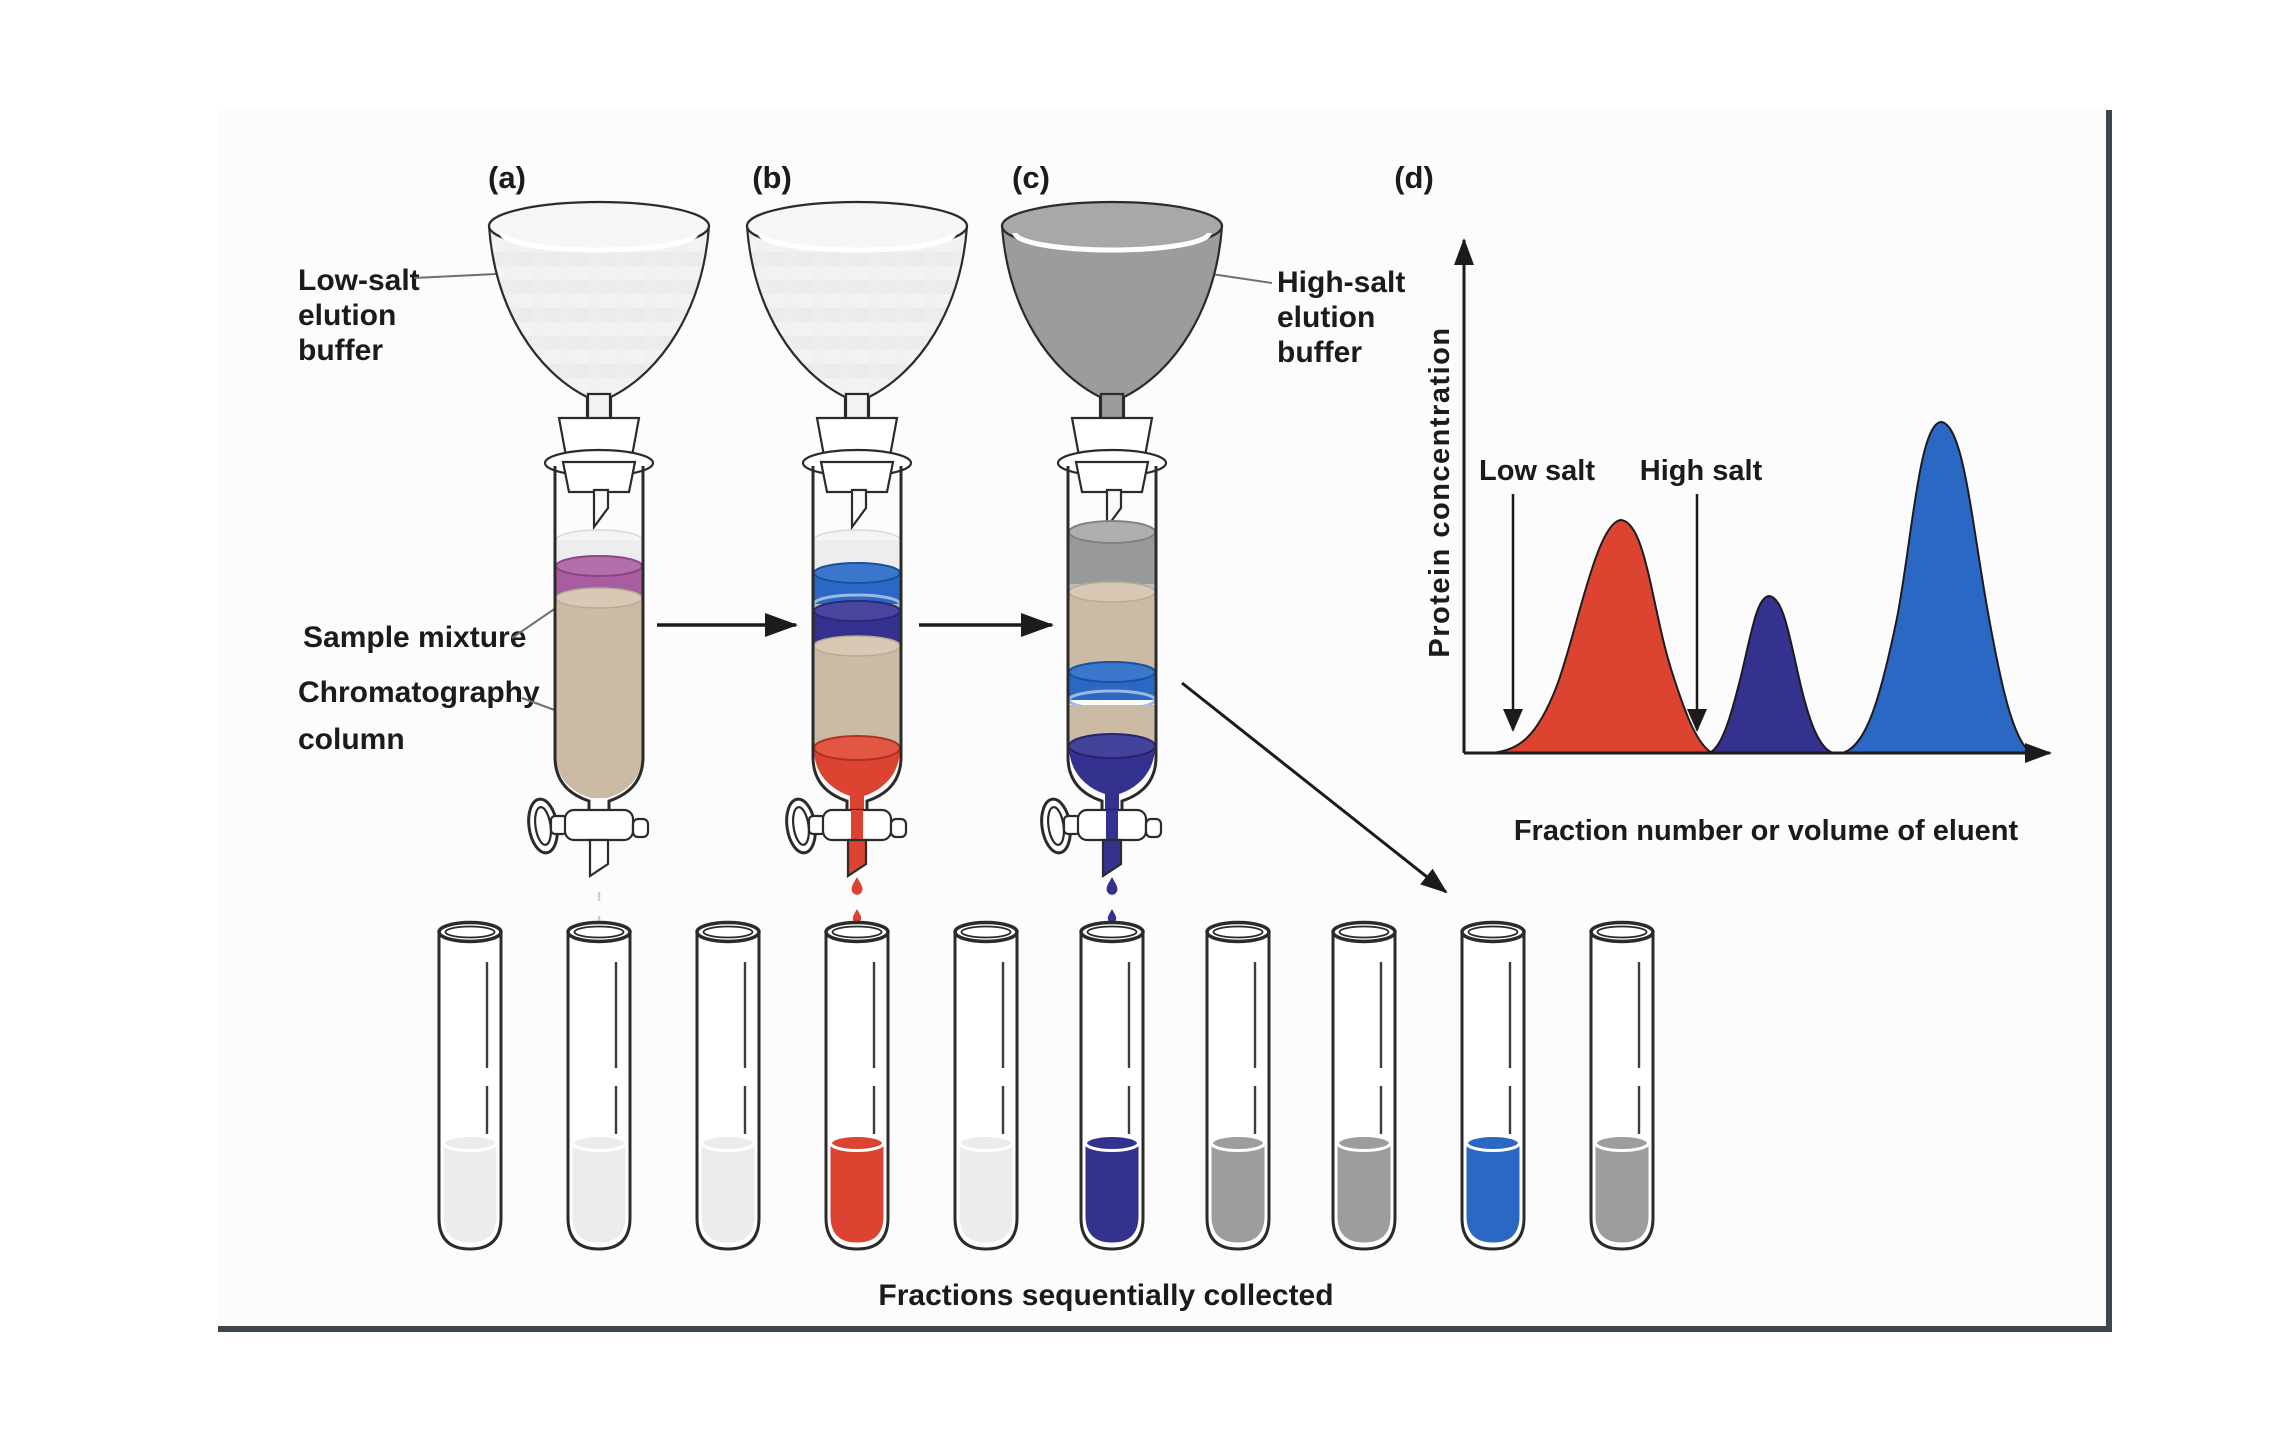  Describe the element at coordinates (599, 566) in the screenshot. I see `sample-band-top` at that location.